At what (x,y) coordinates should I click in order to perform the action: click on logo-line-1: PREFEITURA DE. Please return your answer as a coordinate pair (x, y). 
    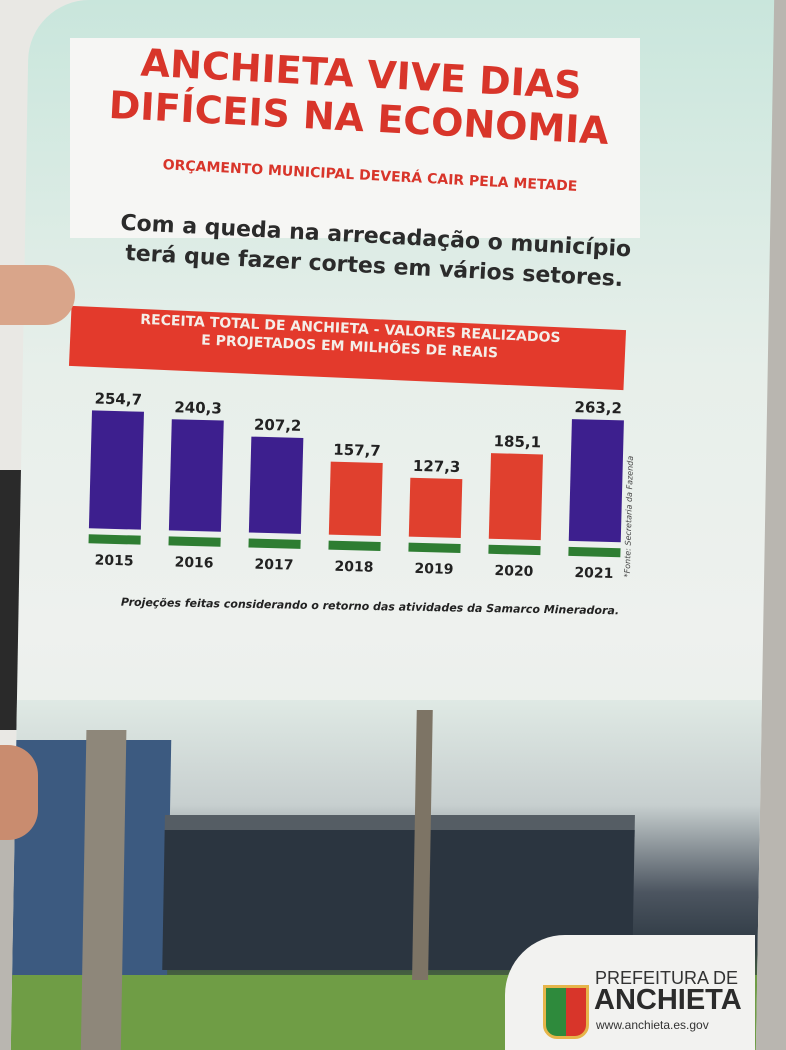
    Looking at the image, I should click on (667, 978).